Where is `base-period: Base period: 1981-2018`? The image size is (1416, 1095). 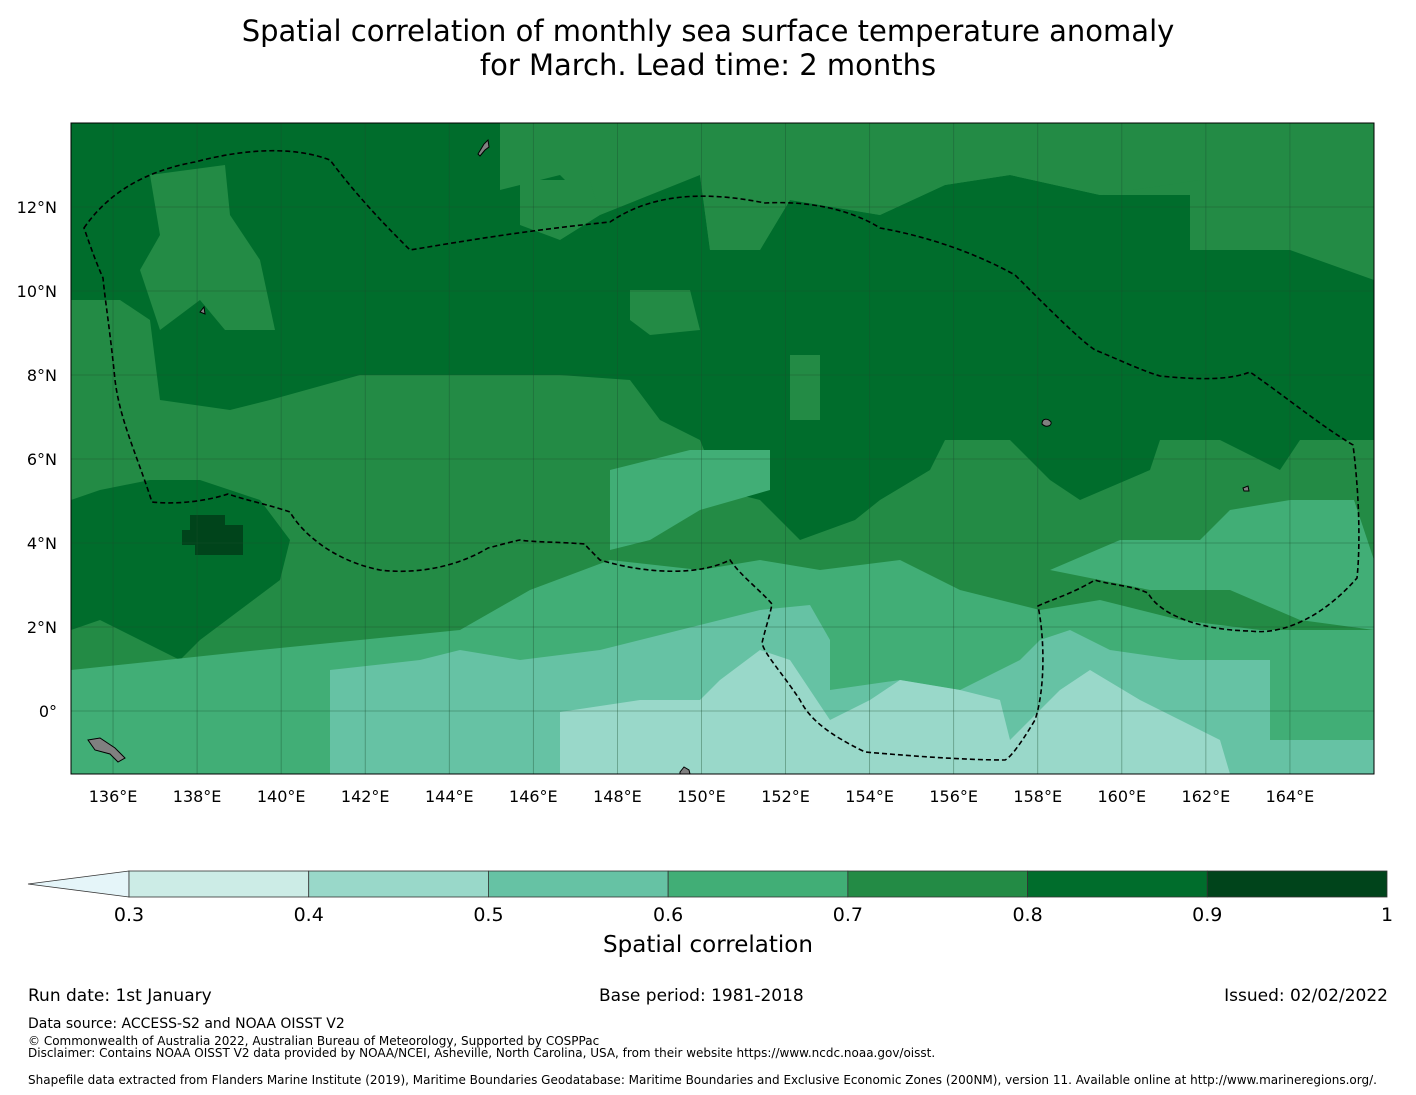 base-period: Base period: 1981-2018 is located at coordinates (701, 996).